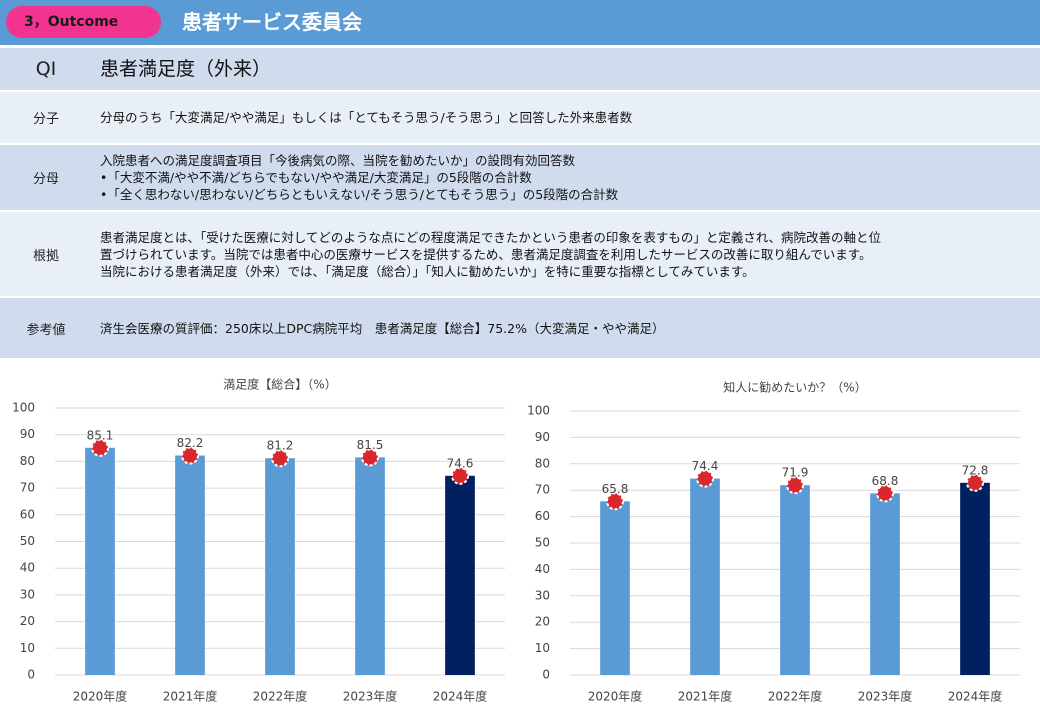 The width and height of the screenshot is (1040, 720). What do you see at coordinates (795, 473) in the screenshot?
I see `data-label: 71.9` at bounding box center [795, 473].